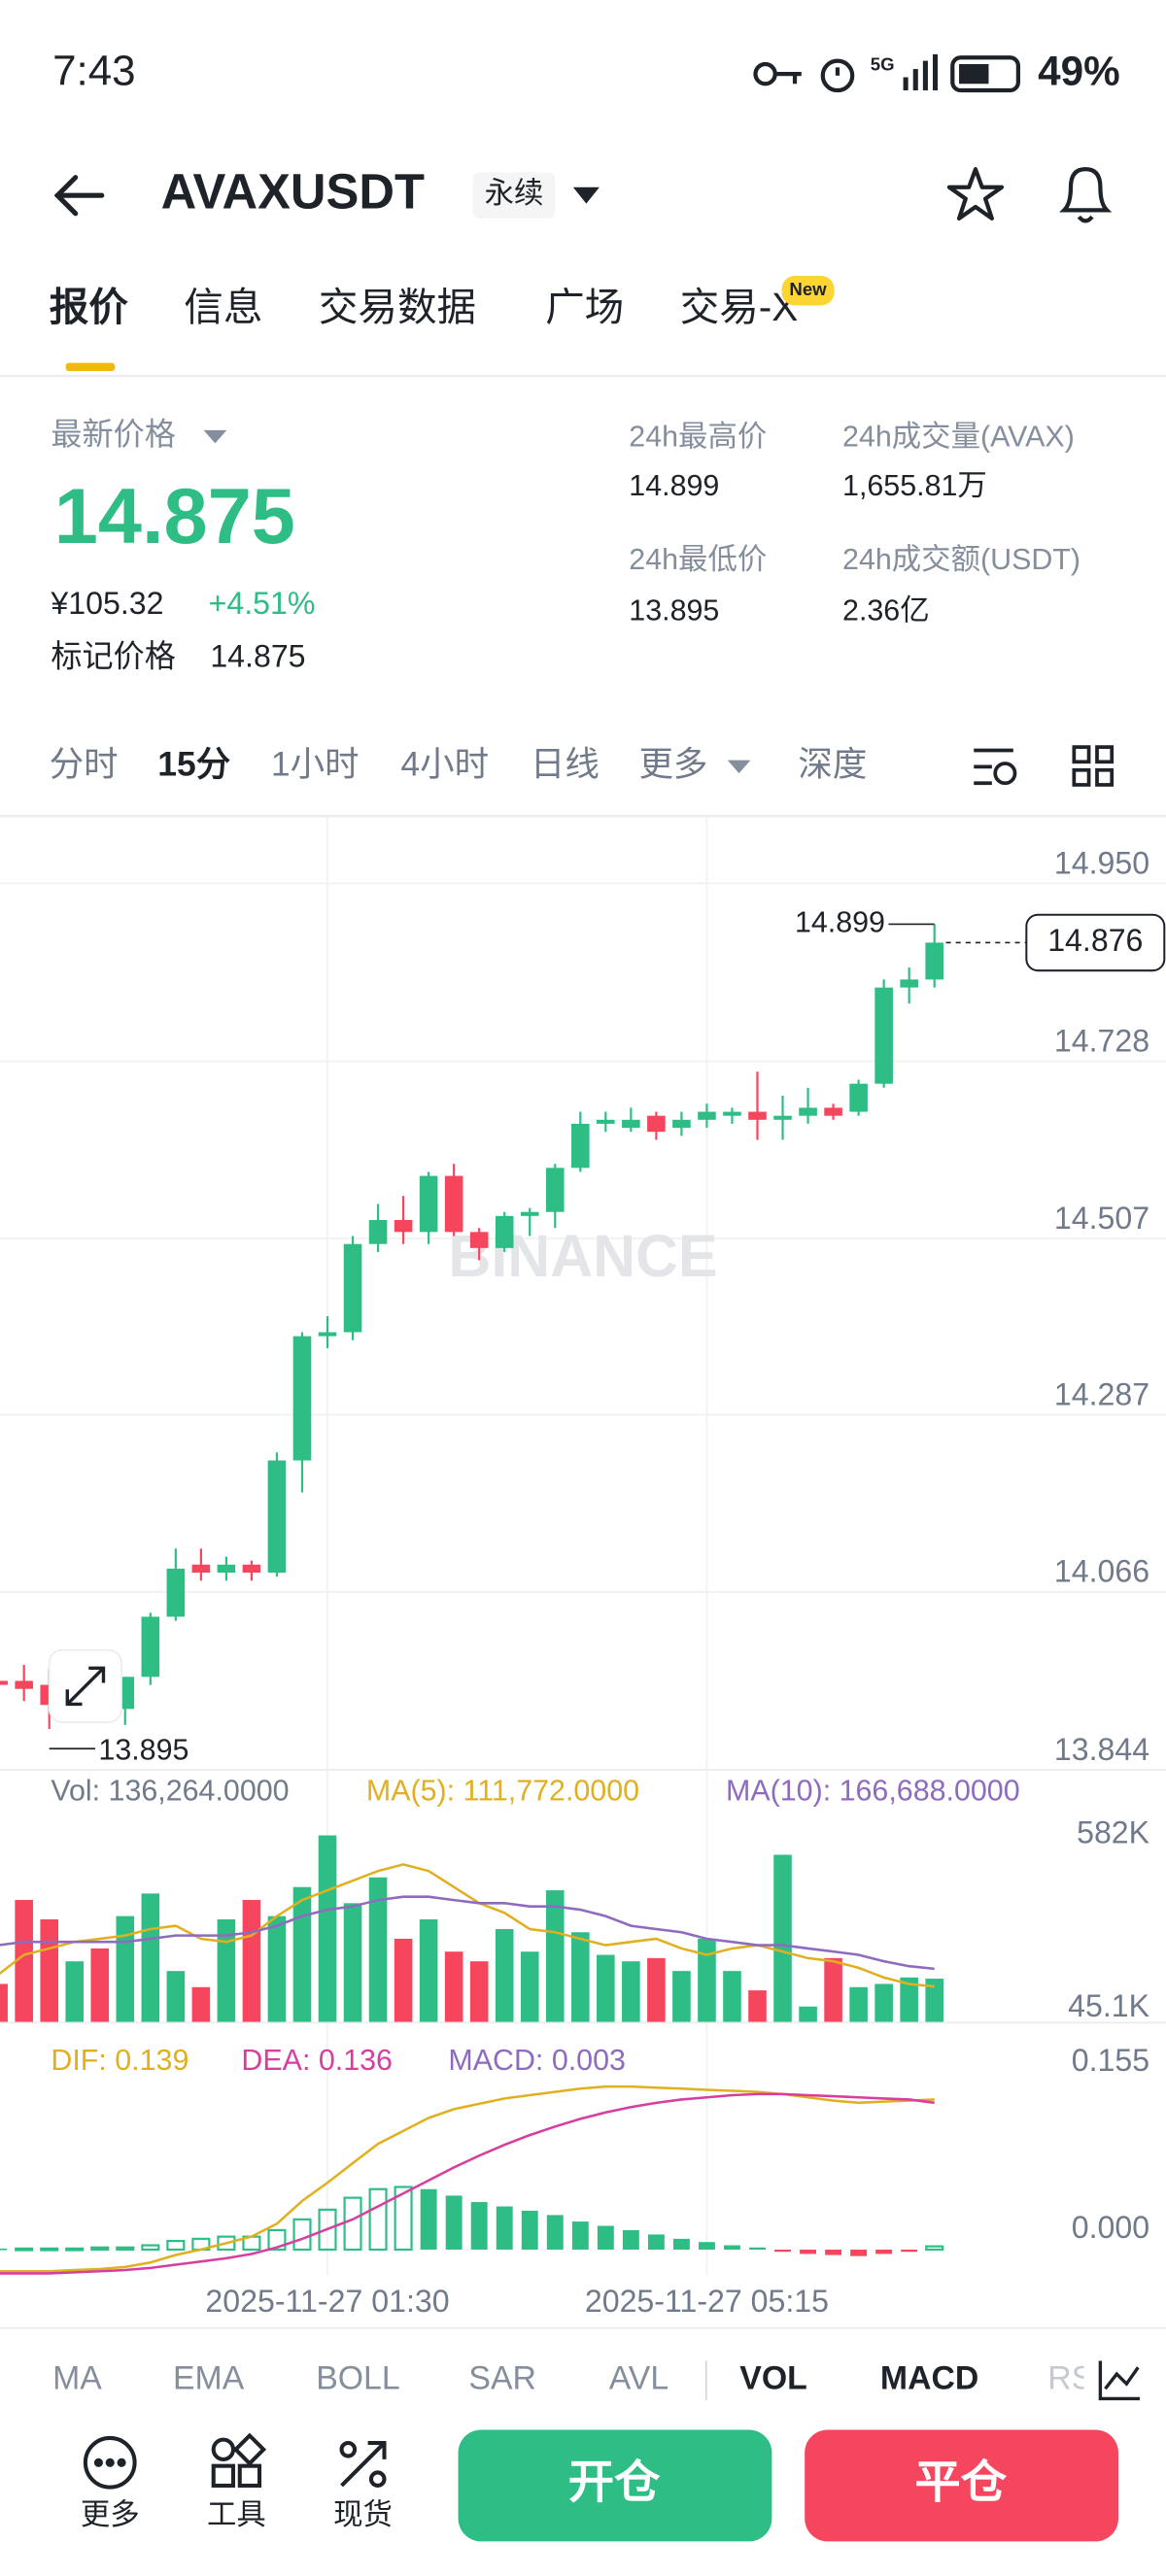 The height and width of the screenshot is (2576, 1166). What do you see at coordinates (514, 193) in the screenshot?
I see `contract-badge: 永续` at bounding box center [514, 193].